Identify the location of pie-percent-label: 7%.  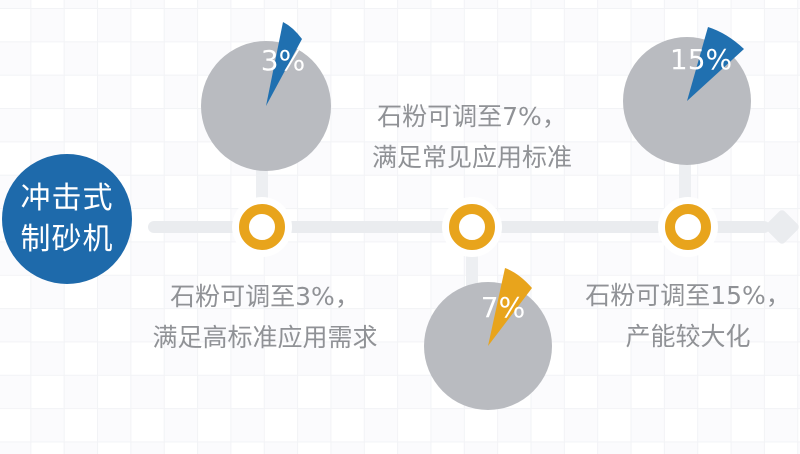
(503, 307).